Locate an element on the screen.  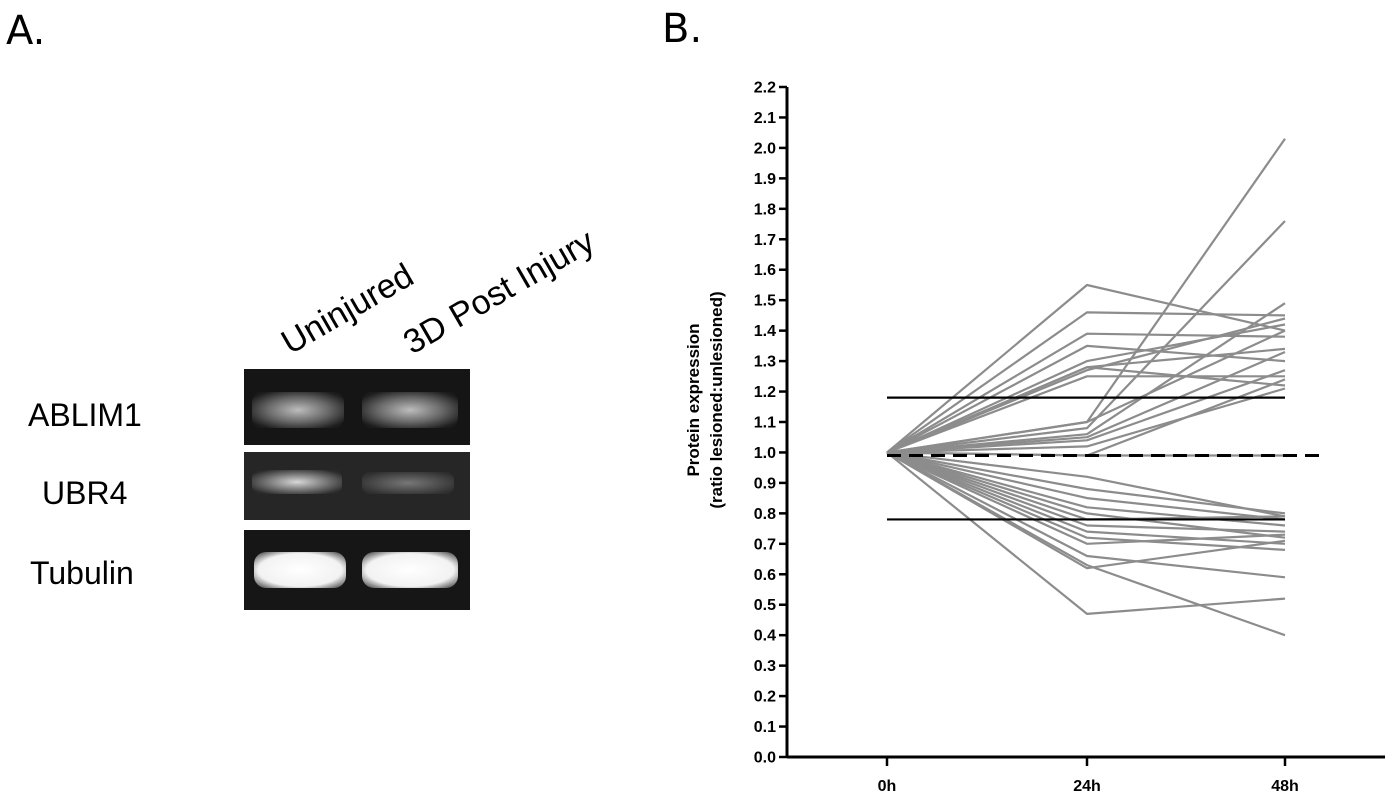
panel-a-letter: A. is located at coordinates (25, 31).